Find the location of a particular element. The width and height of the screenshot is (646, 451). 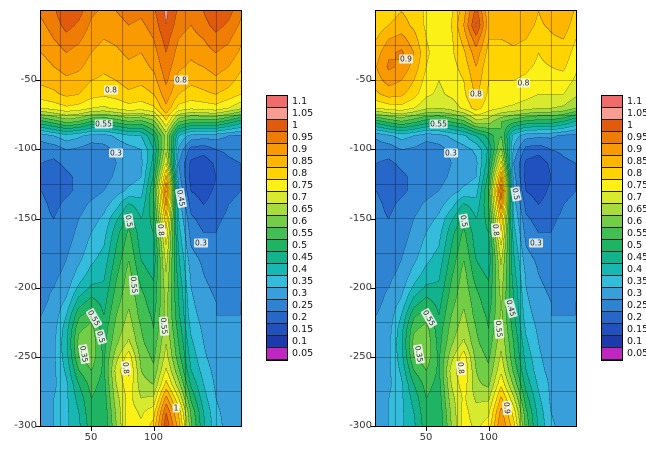

colorbar-tick-label: 0.1 is located at coordinates (300, 341).